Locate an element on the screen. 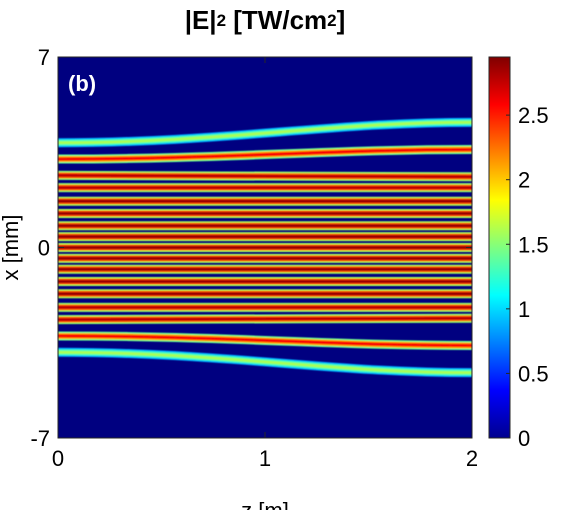 The width and height of the screenshot is (574, 510). chart-title: |E|2 [TW/cm2] is located at coordinates (265, 22).